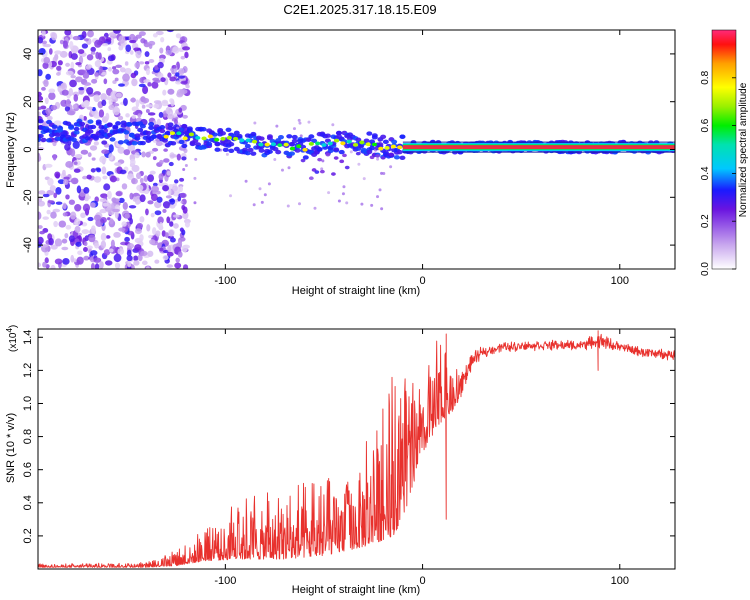  I want to click on colorbar-tick-label: 0.6, so click(705, 125).